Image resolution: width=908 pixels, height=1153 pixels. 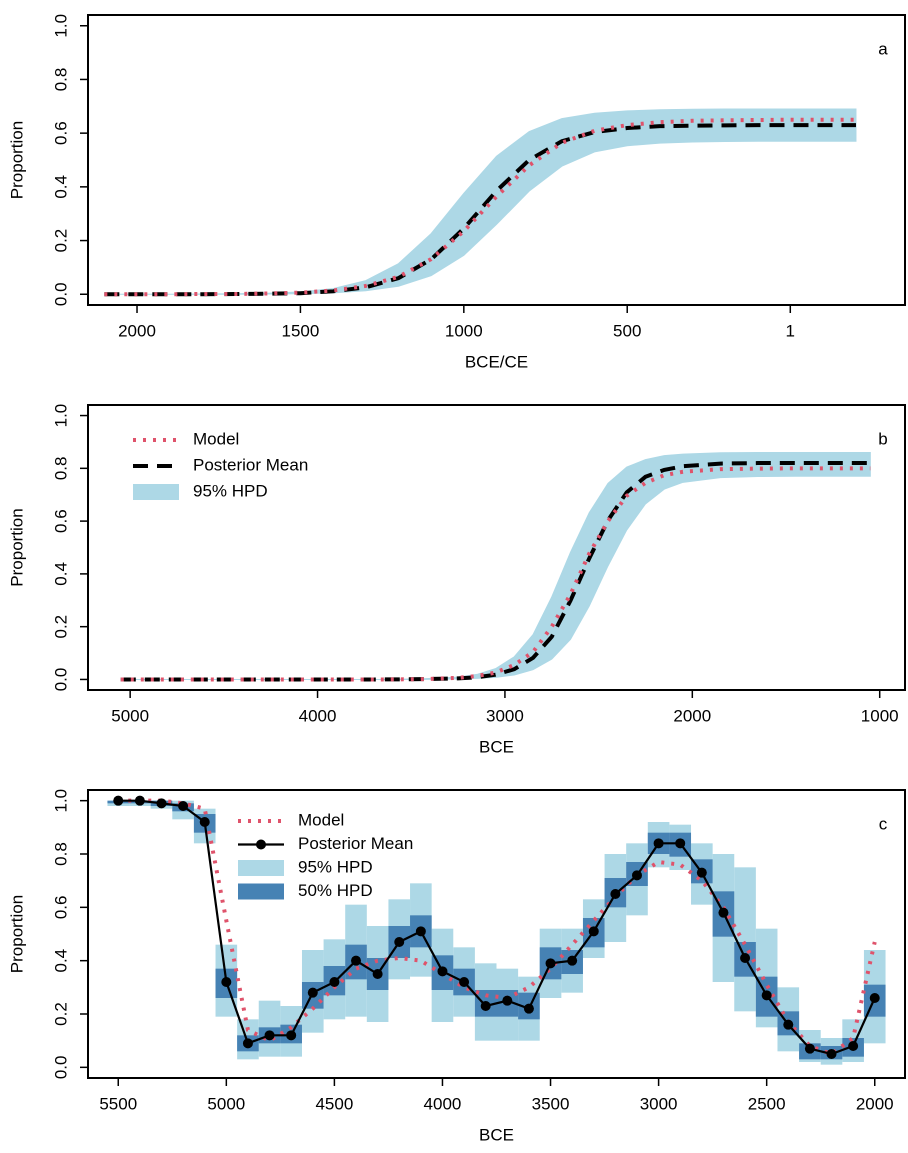 What do you see at coordinates (627, 330) in the screenshot?
I see `x-tick-label: 500` at bounding box center [627, 330].